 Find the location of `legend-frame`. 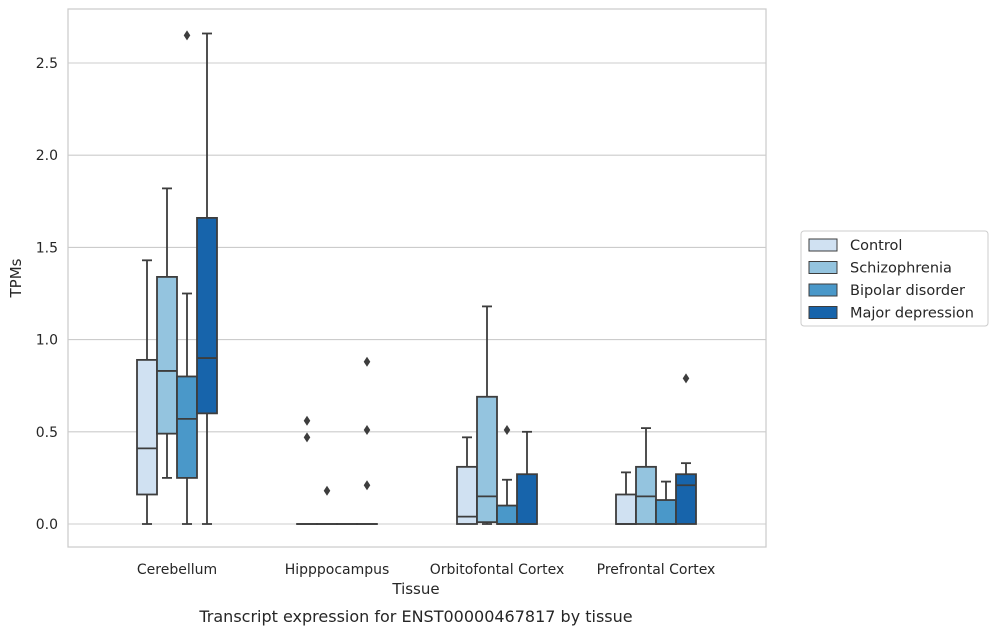

legend-frame is located at coordinates (894, 278).